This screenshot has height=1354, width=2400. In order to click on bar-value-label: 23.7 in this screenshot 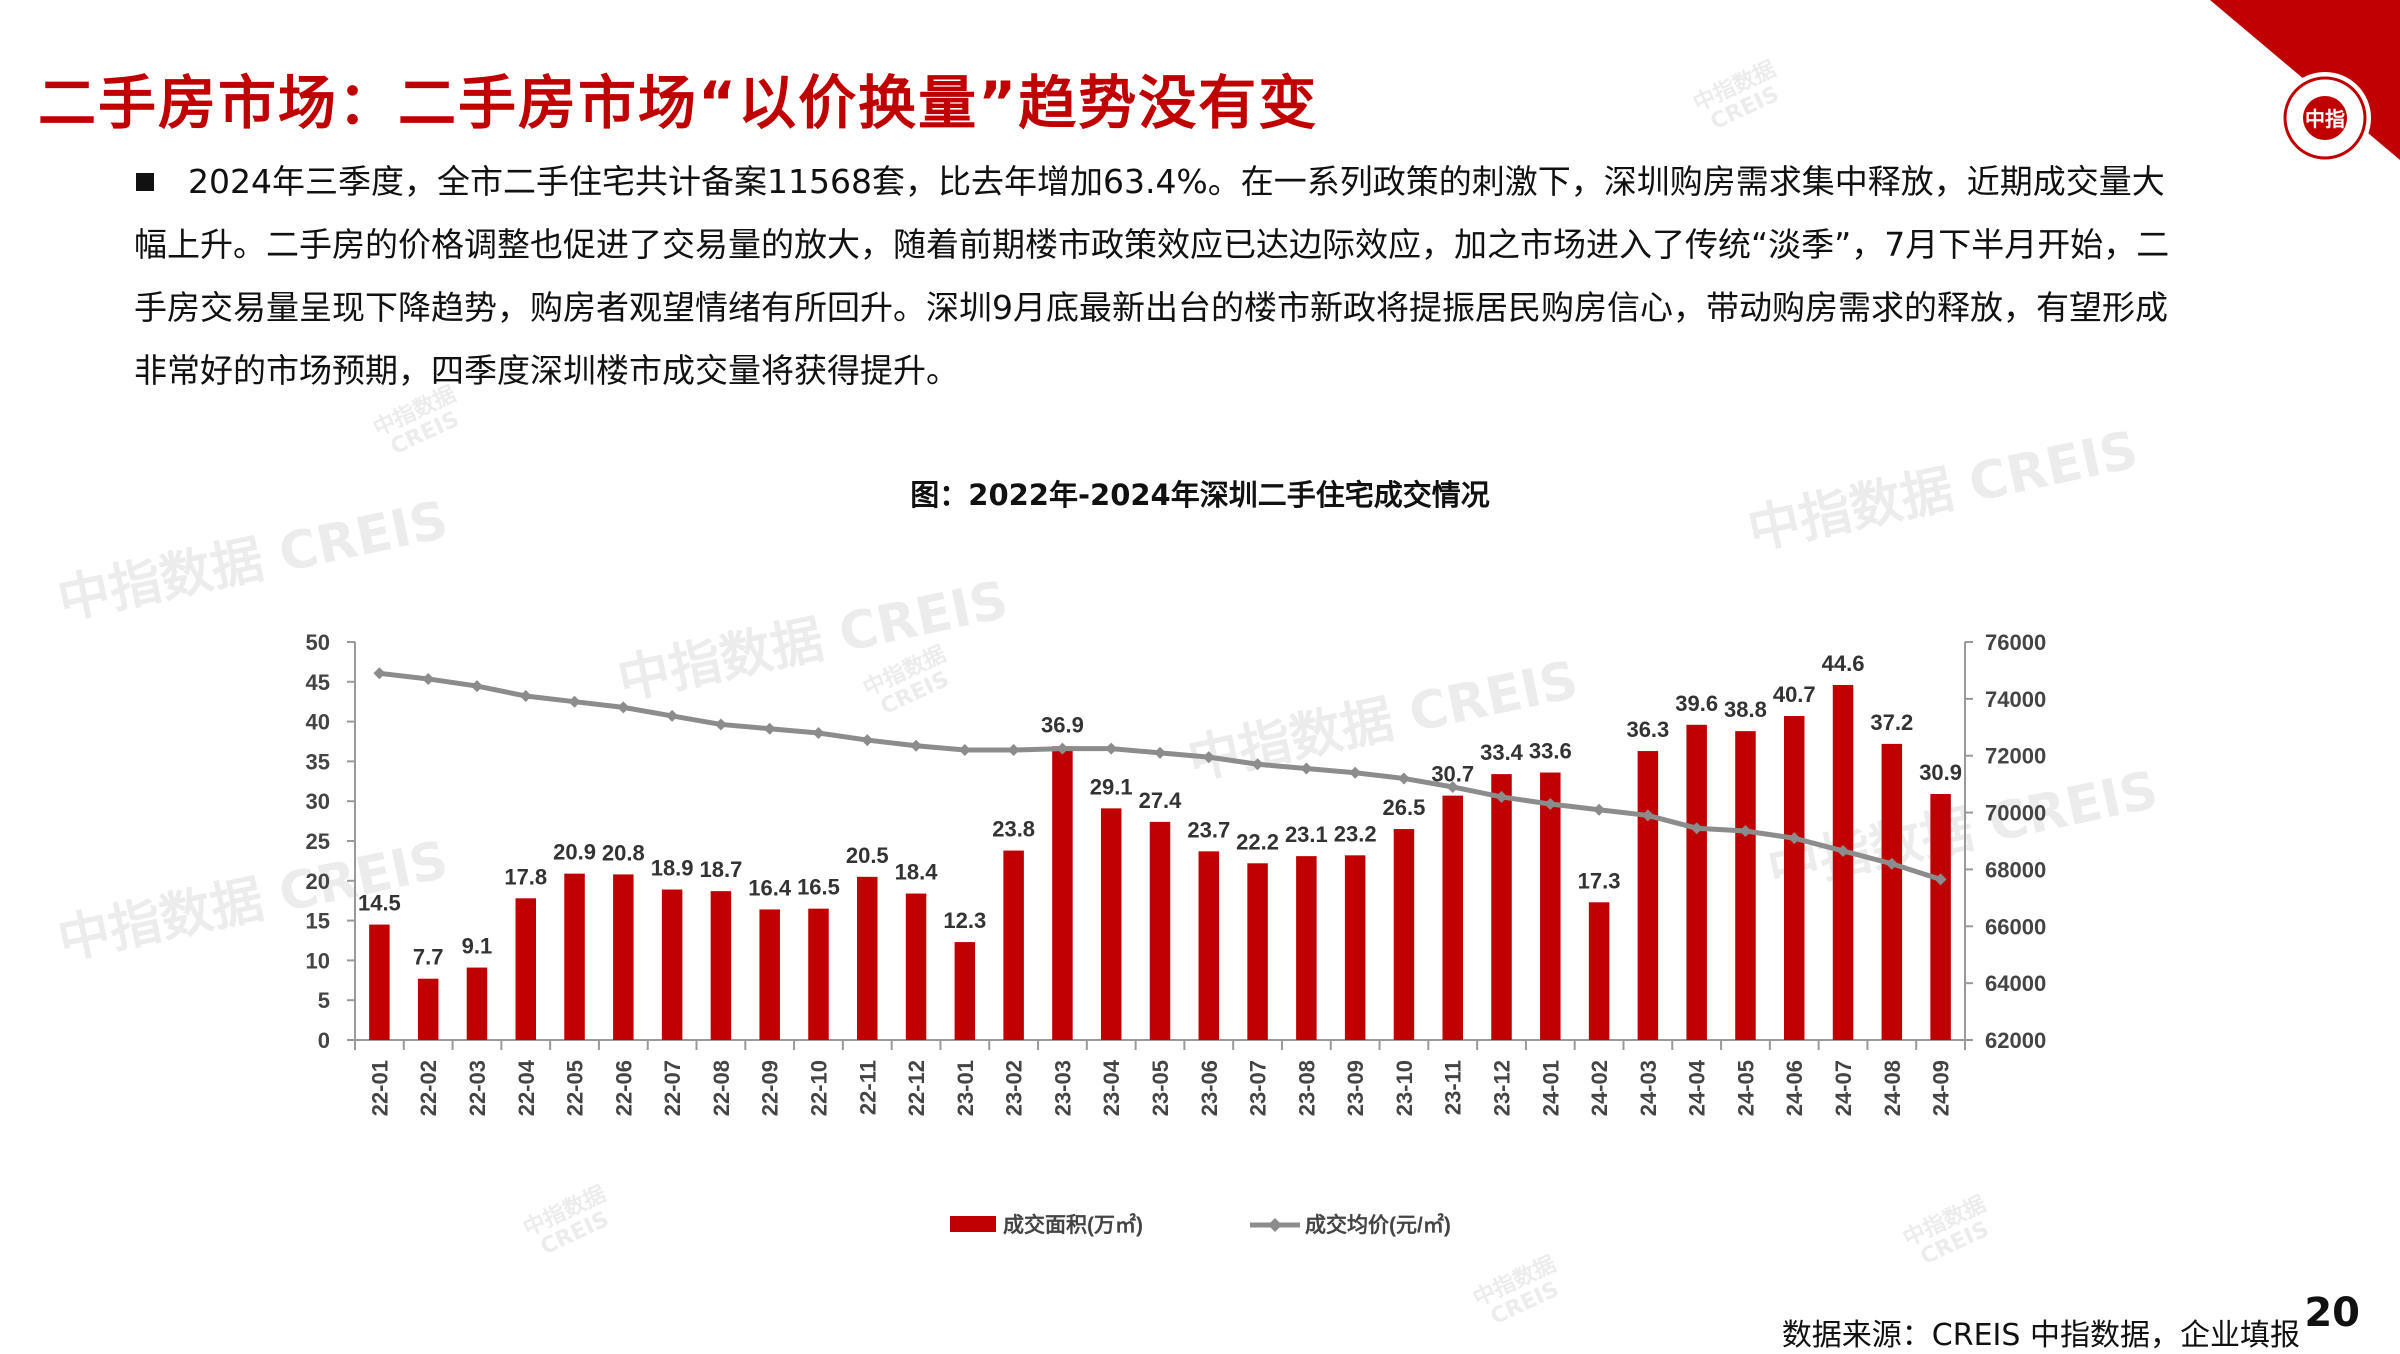, I will do `click(1208, 829)`.